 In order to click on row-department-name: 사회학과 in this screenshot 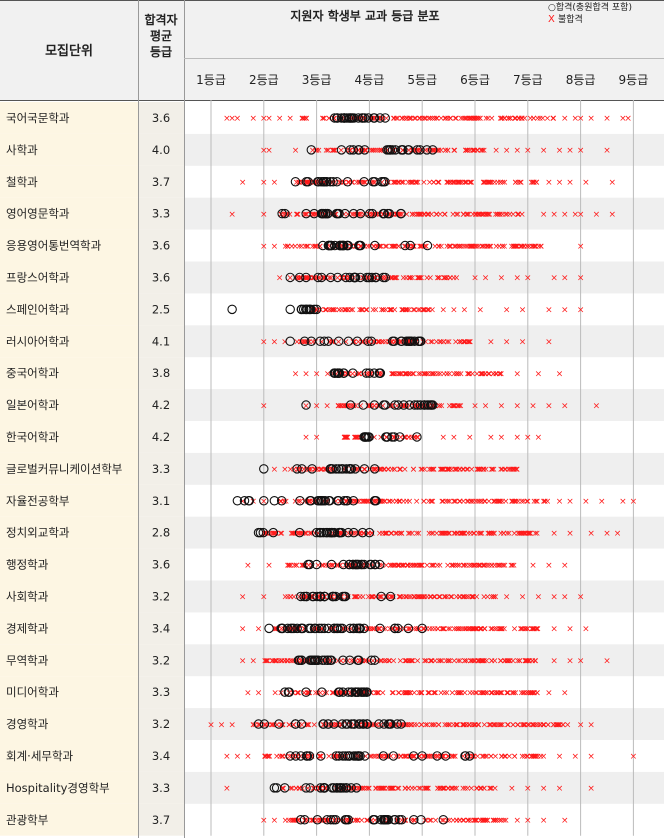, I will do `click(27, 596)`.